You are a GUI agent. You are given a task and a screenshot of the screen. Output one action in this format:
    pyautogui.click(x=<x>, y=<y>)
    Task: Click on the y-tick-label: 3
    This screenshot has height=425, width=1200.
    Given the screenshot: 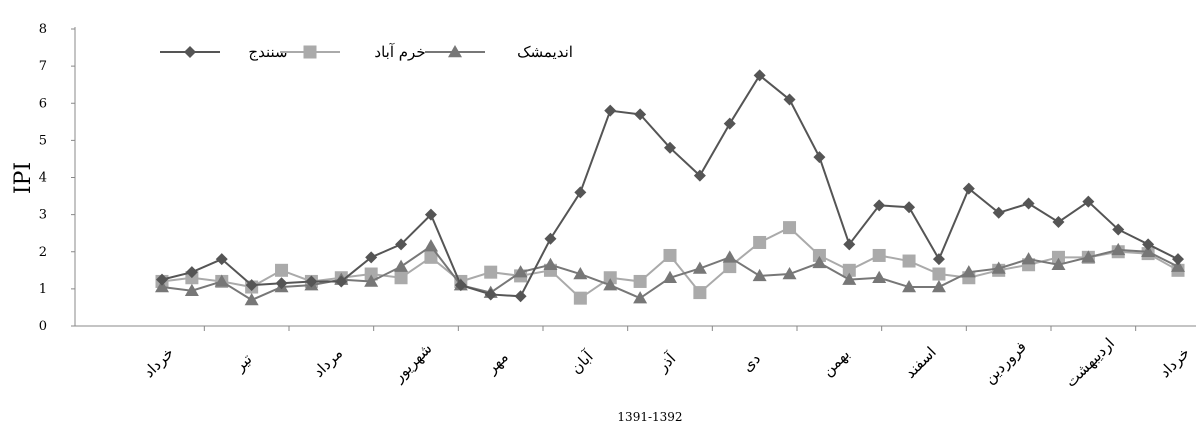 What is the action you would take?
    pyautogui.click(x=43, y=215)
    